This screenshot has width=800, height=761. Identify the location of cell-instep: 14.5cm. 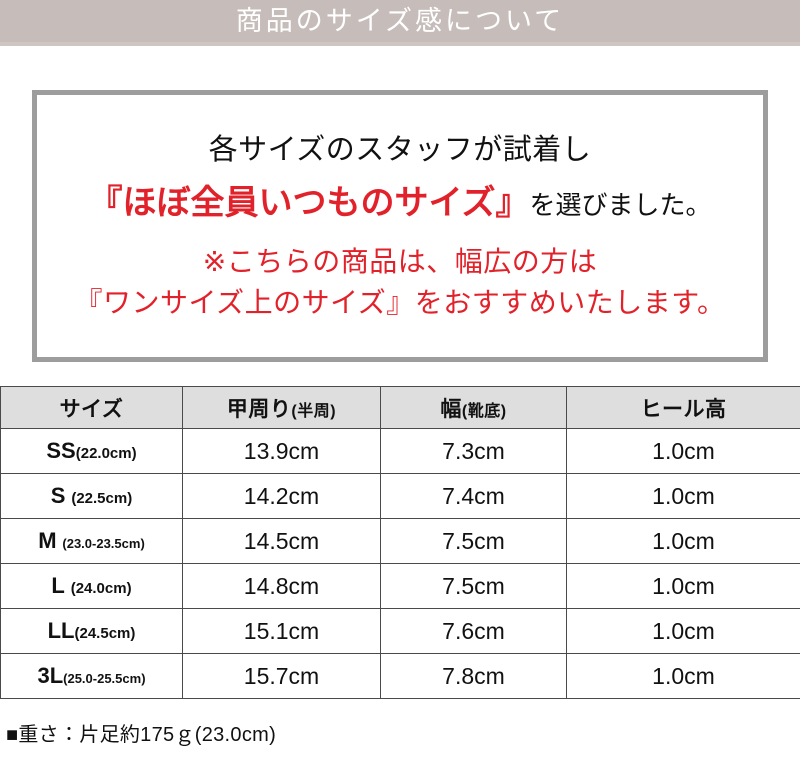
(281, 541).